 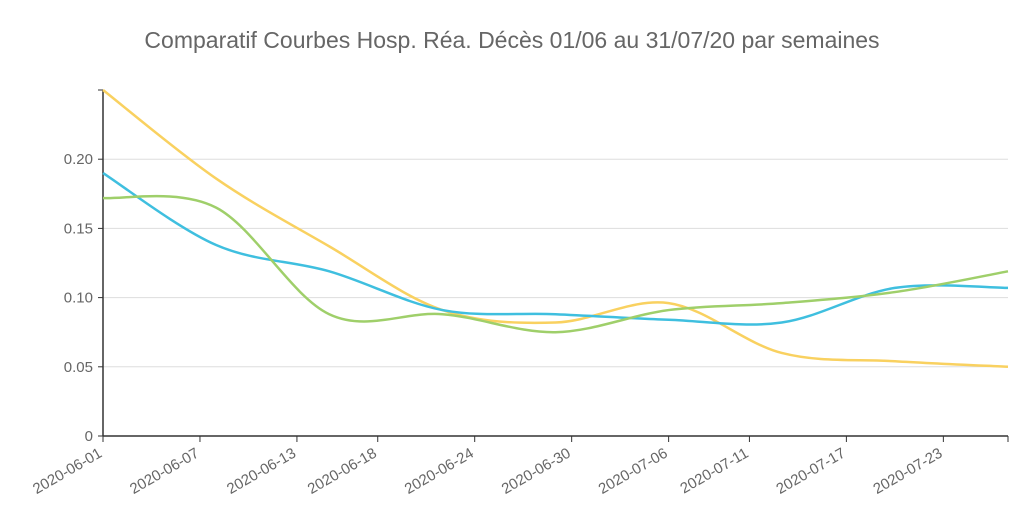 I want to click on x-tick-label: 2020-06-13, so click(x=261, y=471).